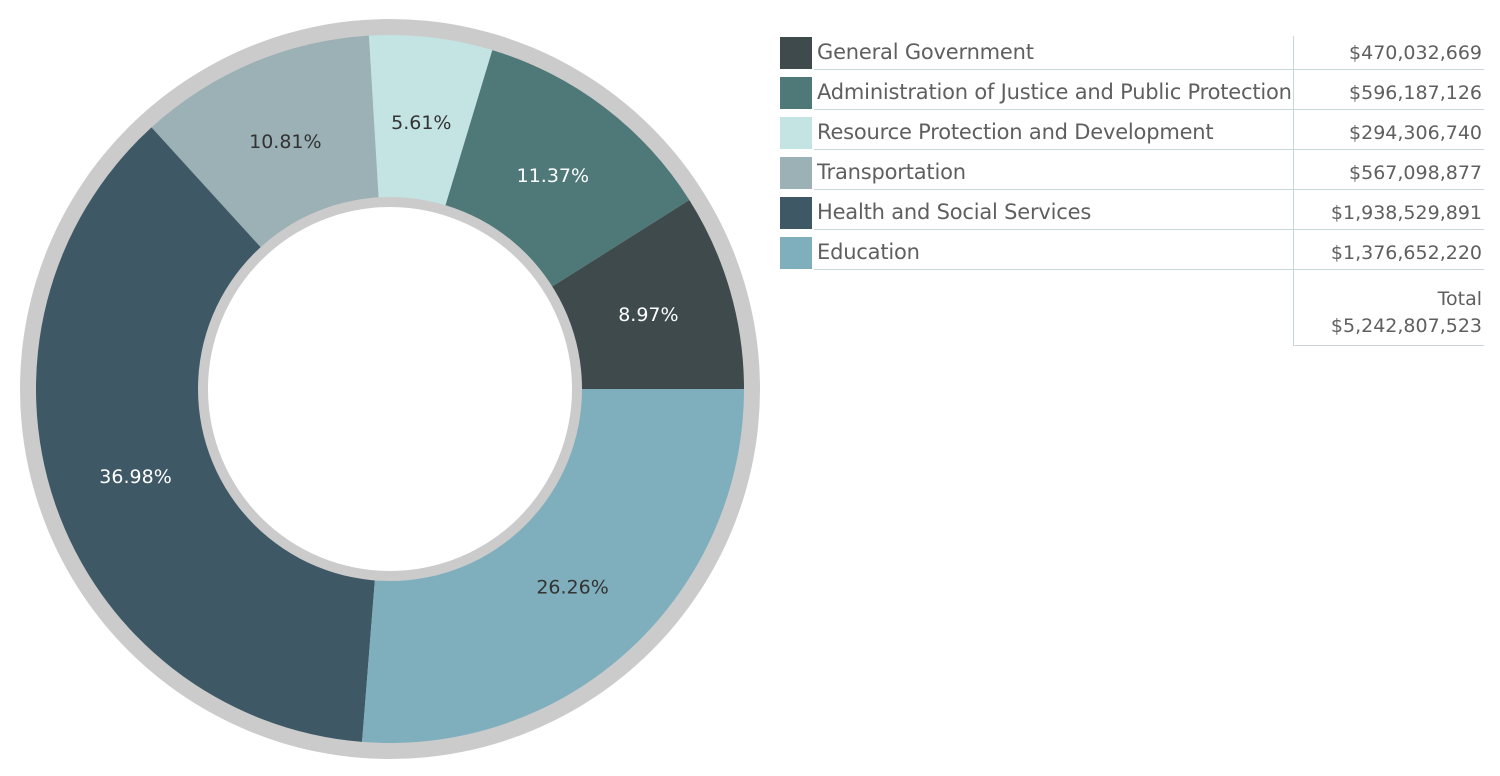 The image size is (1500, 776). Describe the element at coordinates (1415, 133) in the screenshot. I see `legend-value: $294,306,740` at that location.